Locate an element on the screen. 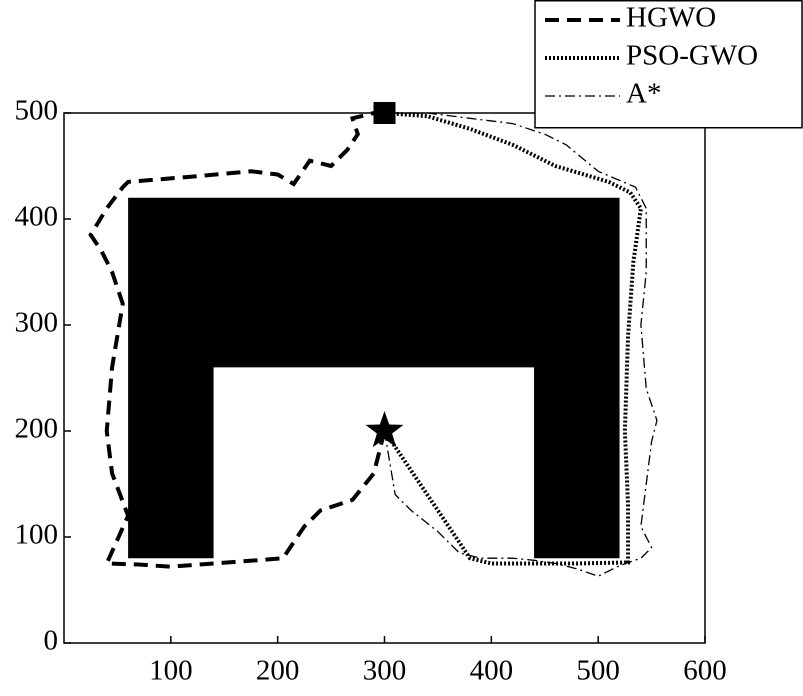 This screenshot has height=696, width=803. start-marker is located at coordinates (384, 429).